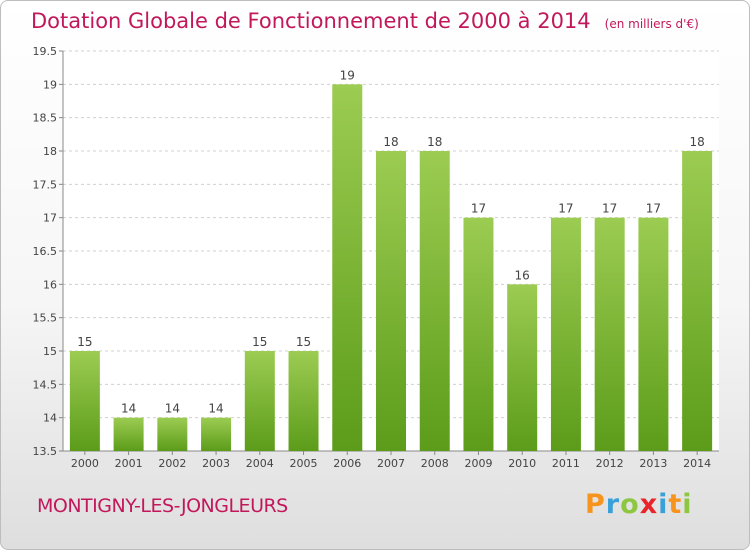 The image size is (750, 550). Describe the element at coordinates (45, 251) in the screenshot. I see `y-tick-label: 16.5` at that location.